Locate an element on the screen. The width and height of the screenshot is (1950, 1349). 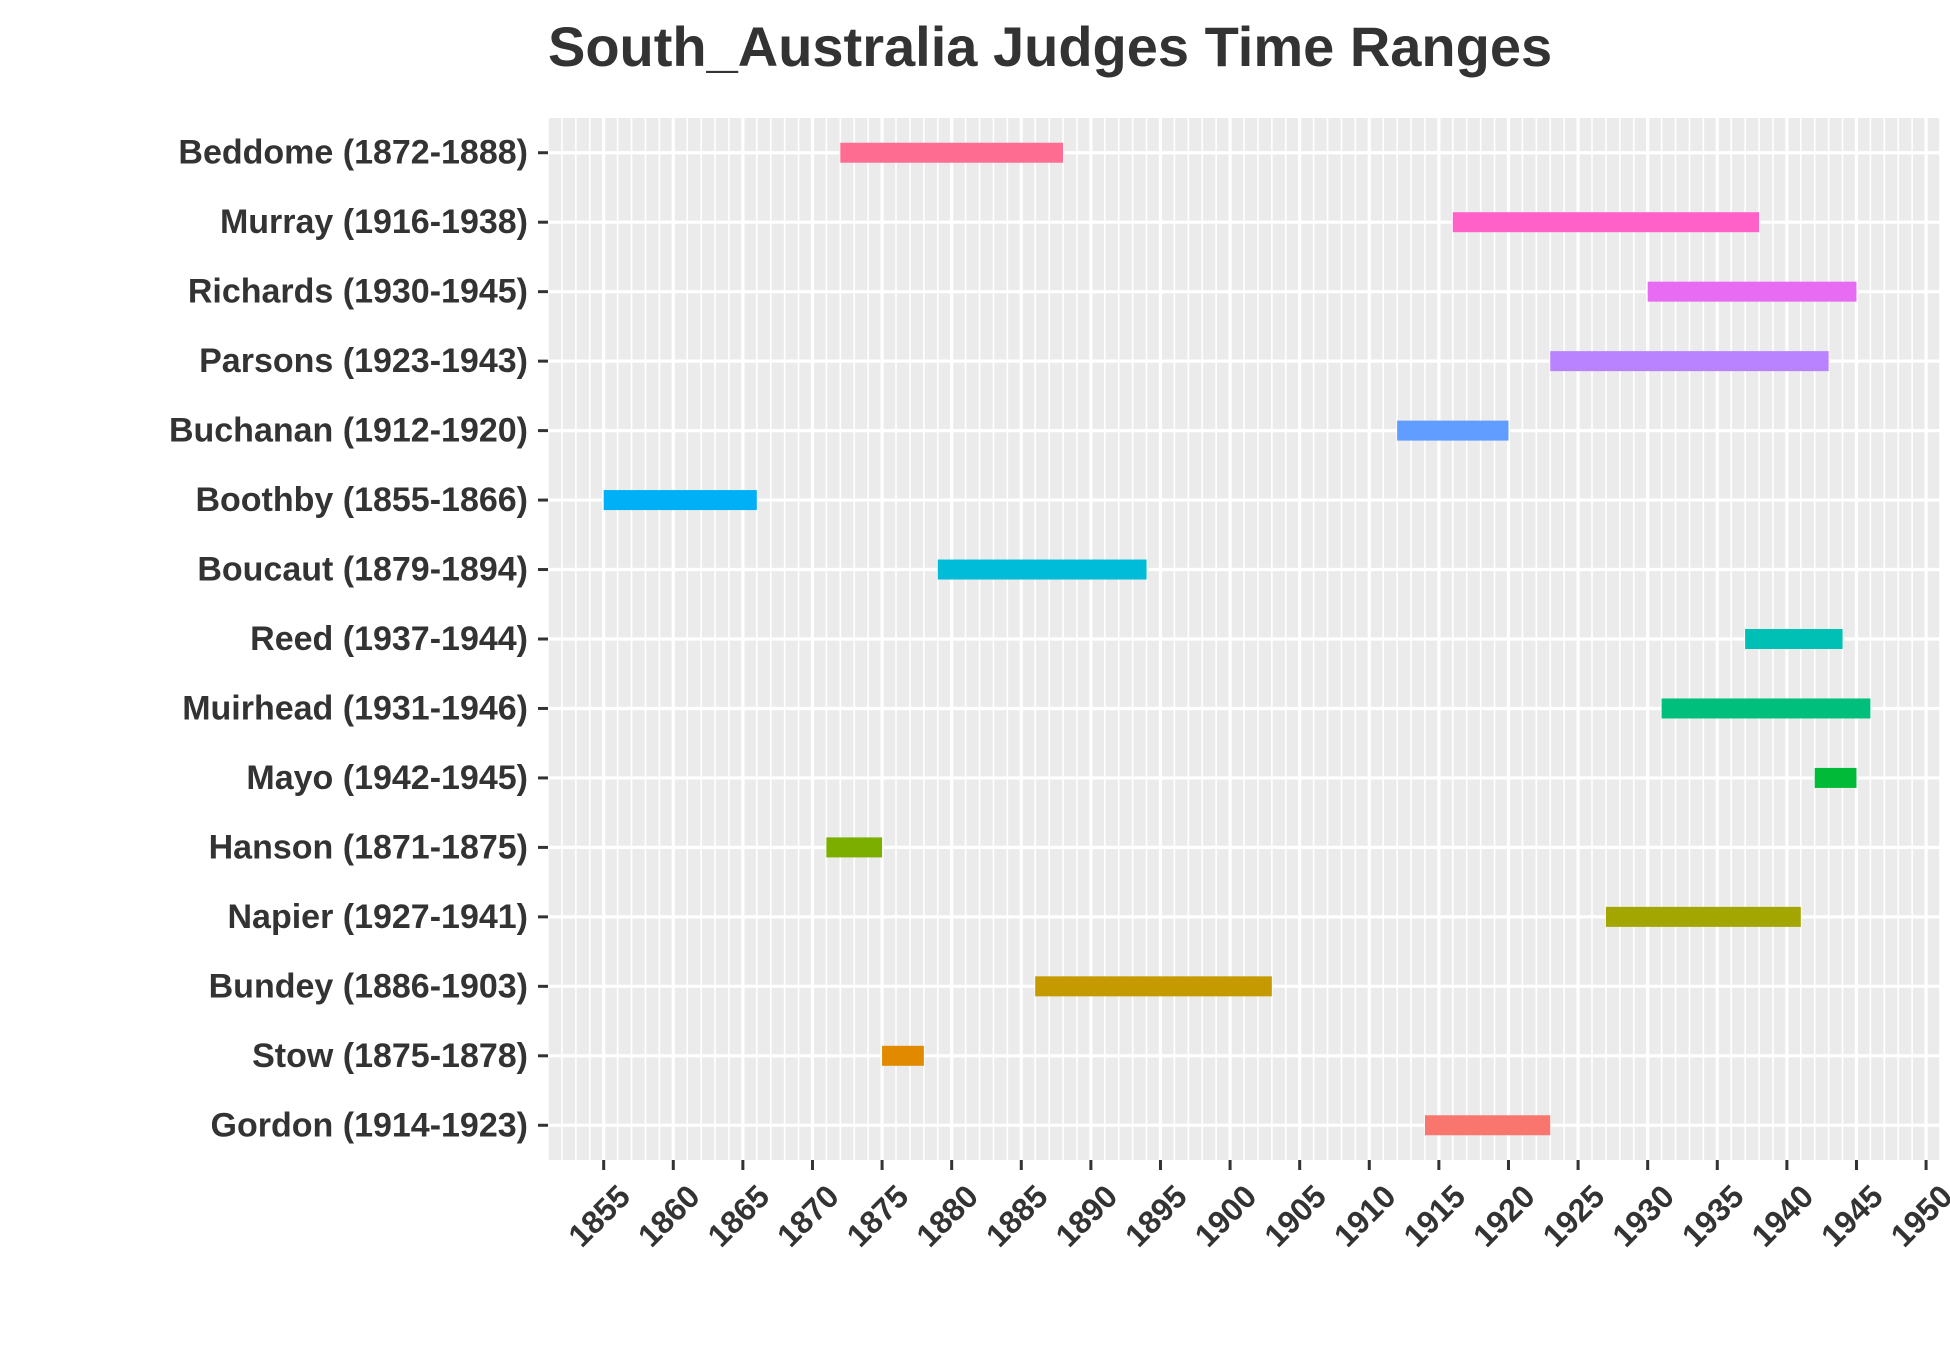
y-tick-label: Boucaut (1879-1894) is located at coordinates (362, 570).